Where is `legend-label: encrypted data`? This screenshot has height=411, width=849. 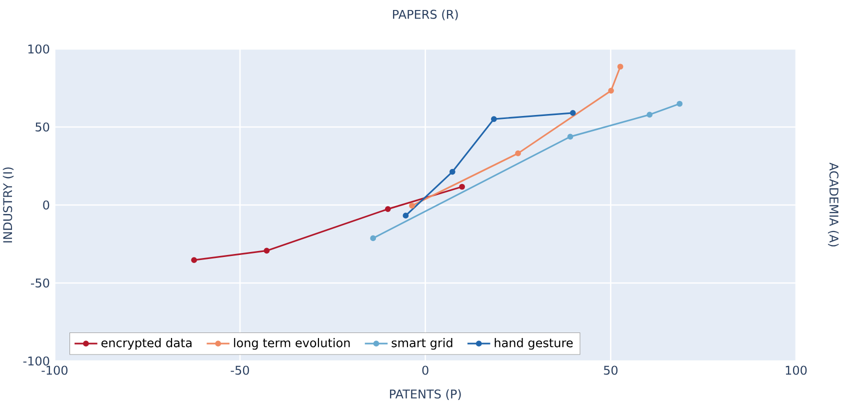
legend-label: encrypted data is located at coordinates (146, 344).